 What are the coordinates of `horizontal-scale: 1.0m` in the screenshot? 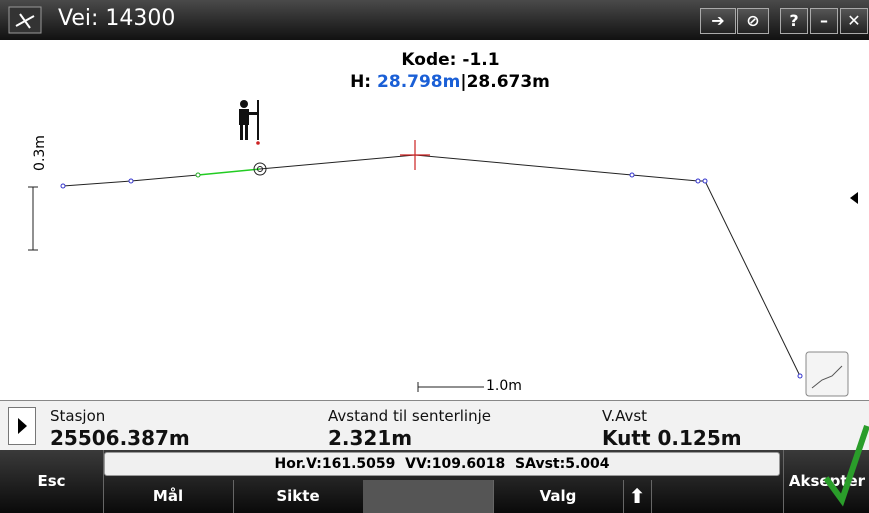 It's located at (504, 386).